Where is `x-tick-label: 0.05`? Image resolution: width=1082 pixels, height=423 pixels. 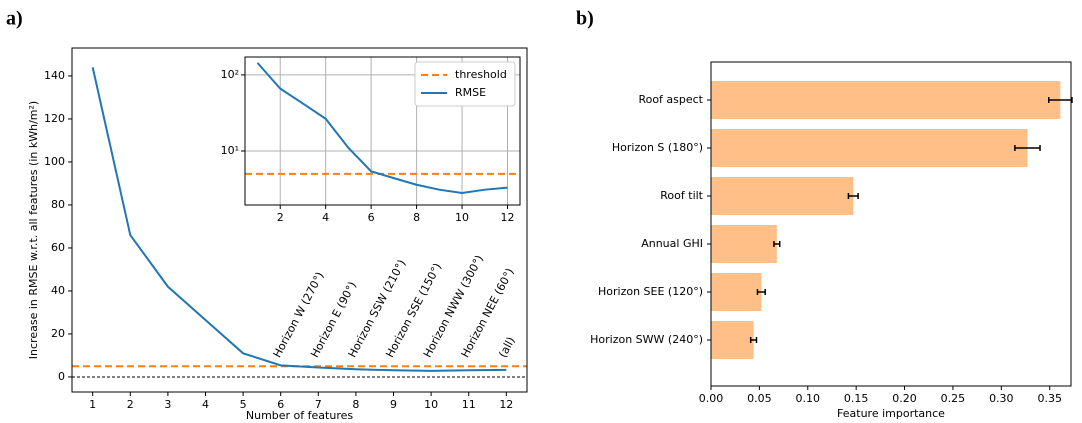
x-tick-label: 0.05 is located at coordinates (759, 398).